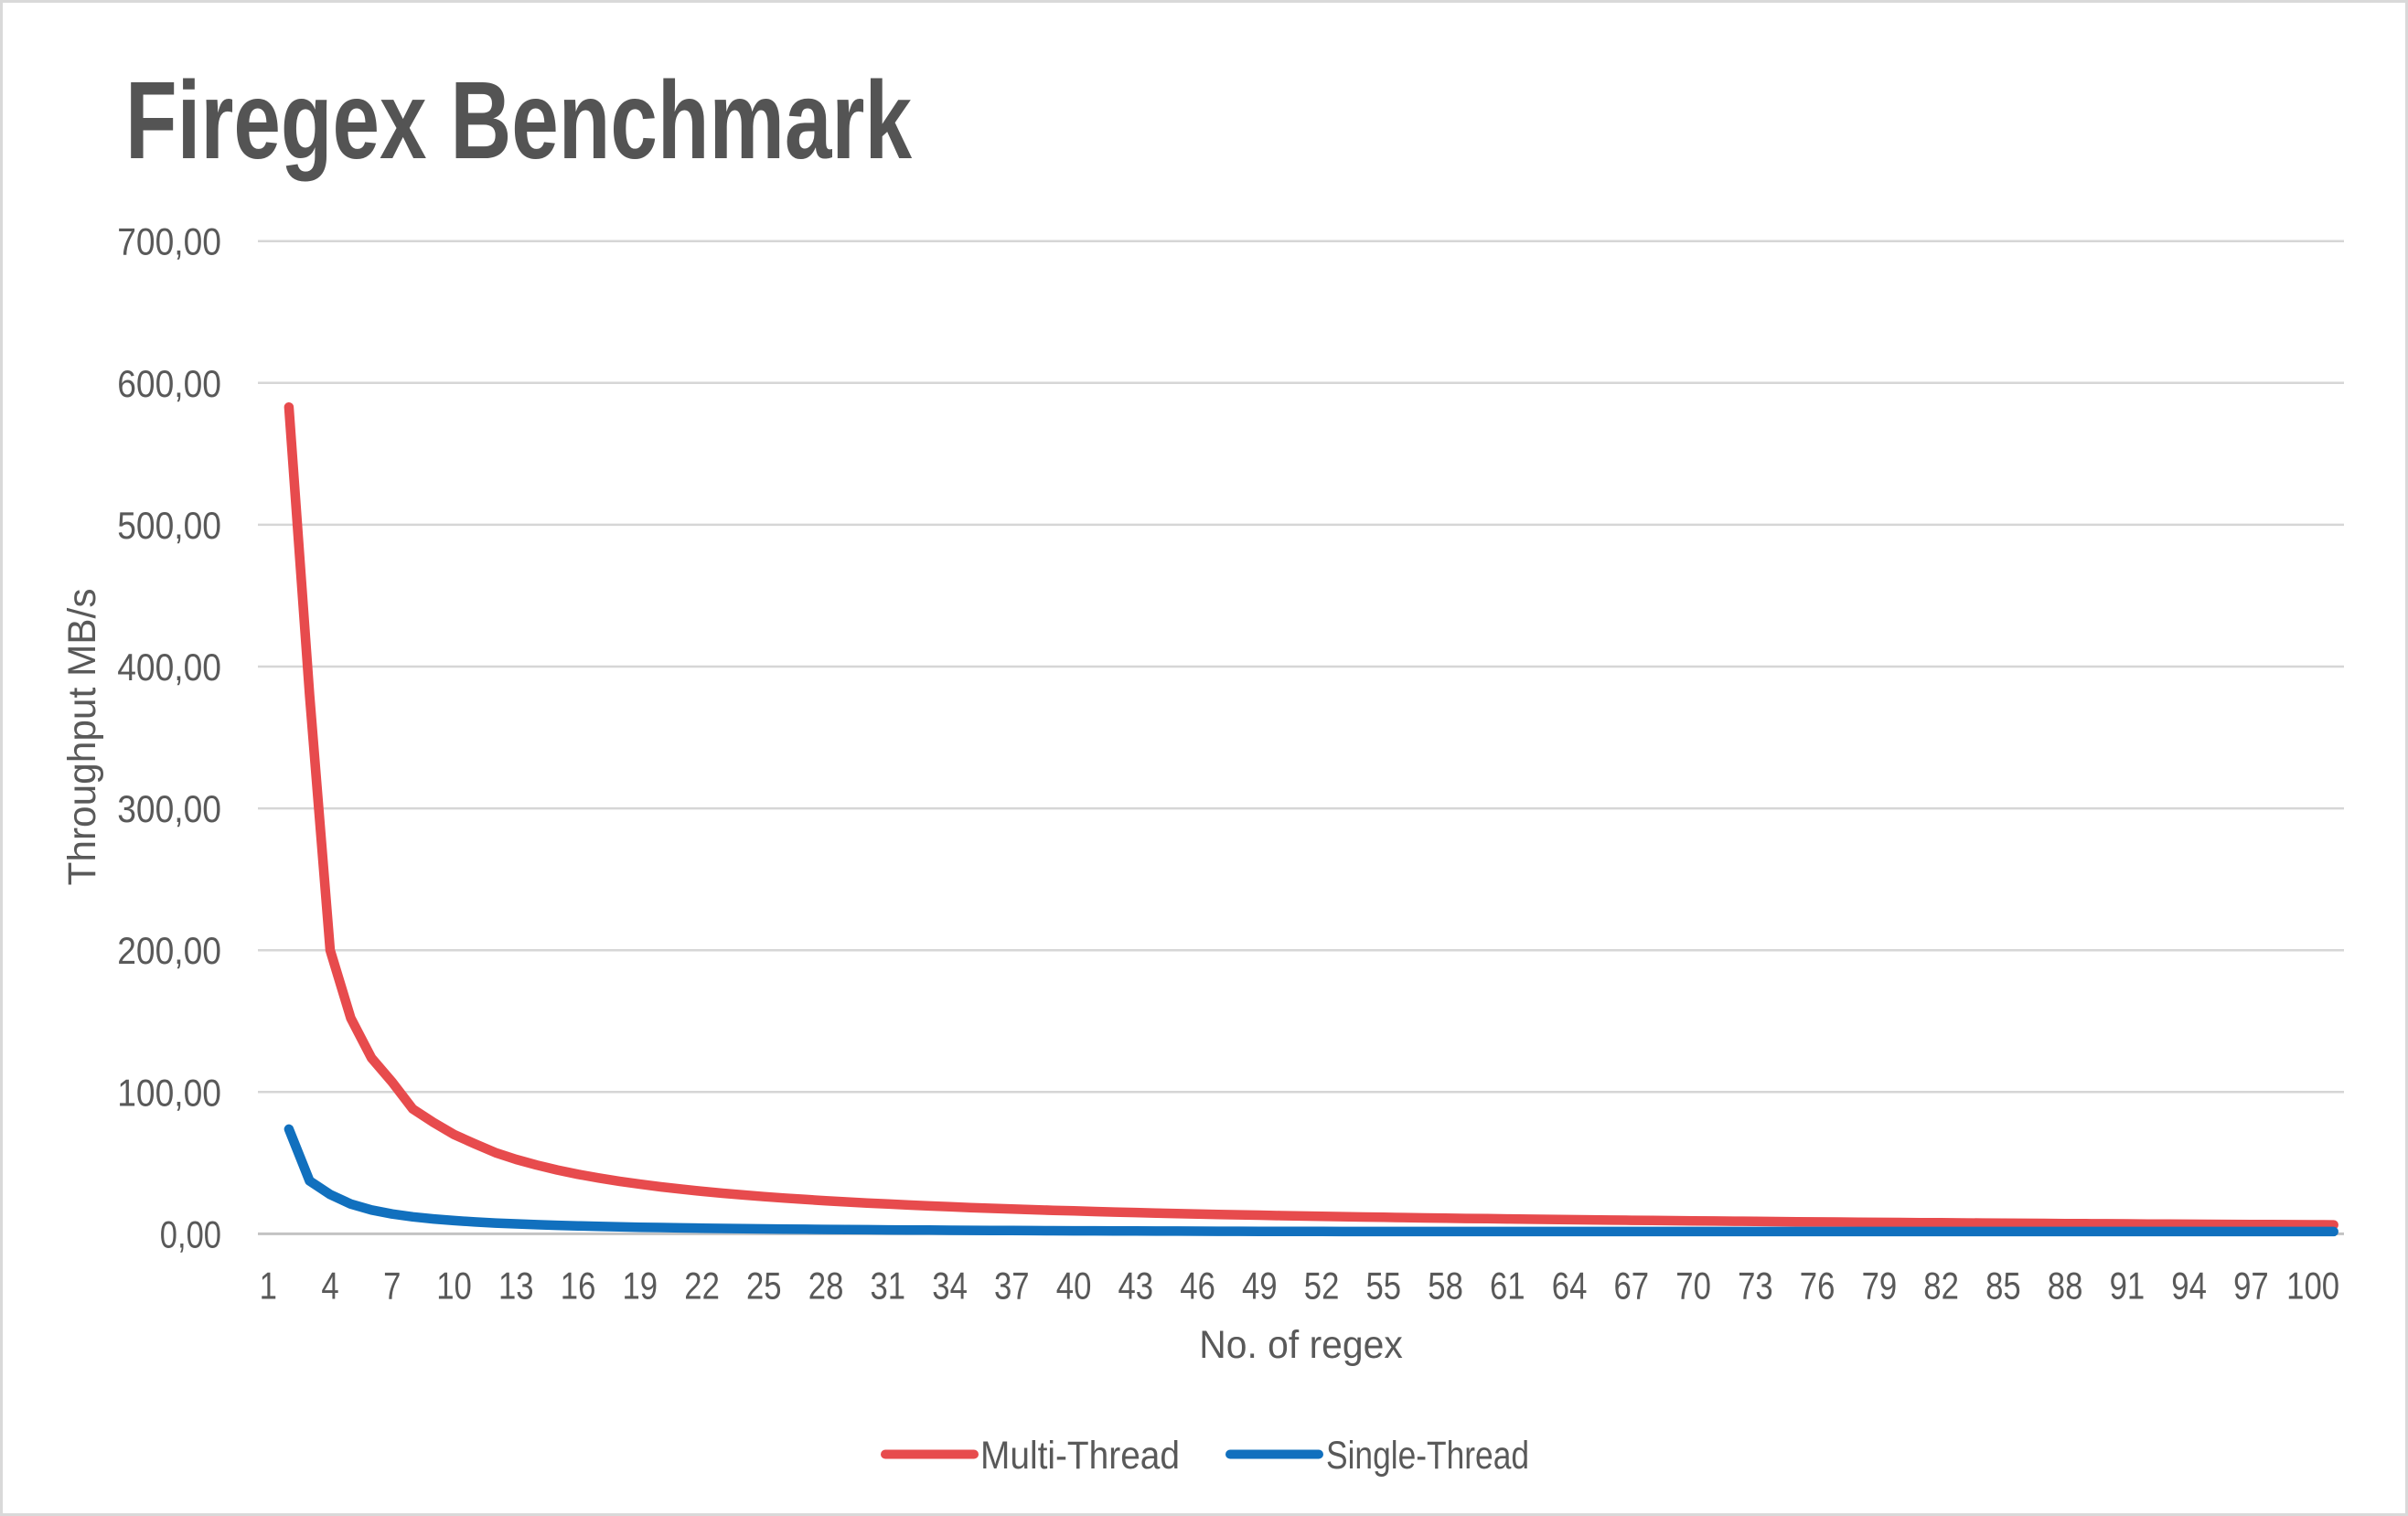  Describe the element at coordinates (454, 1286) in the screenshot. I see `svg-text: 10` at that location.